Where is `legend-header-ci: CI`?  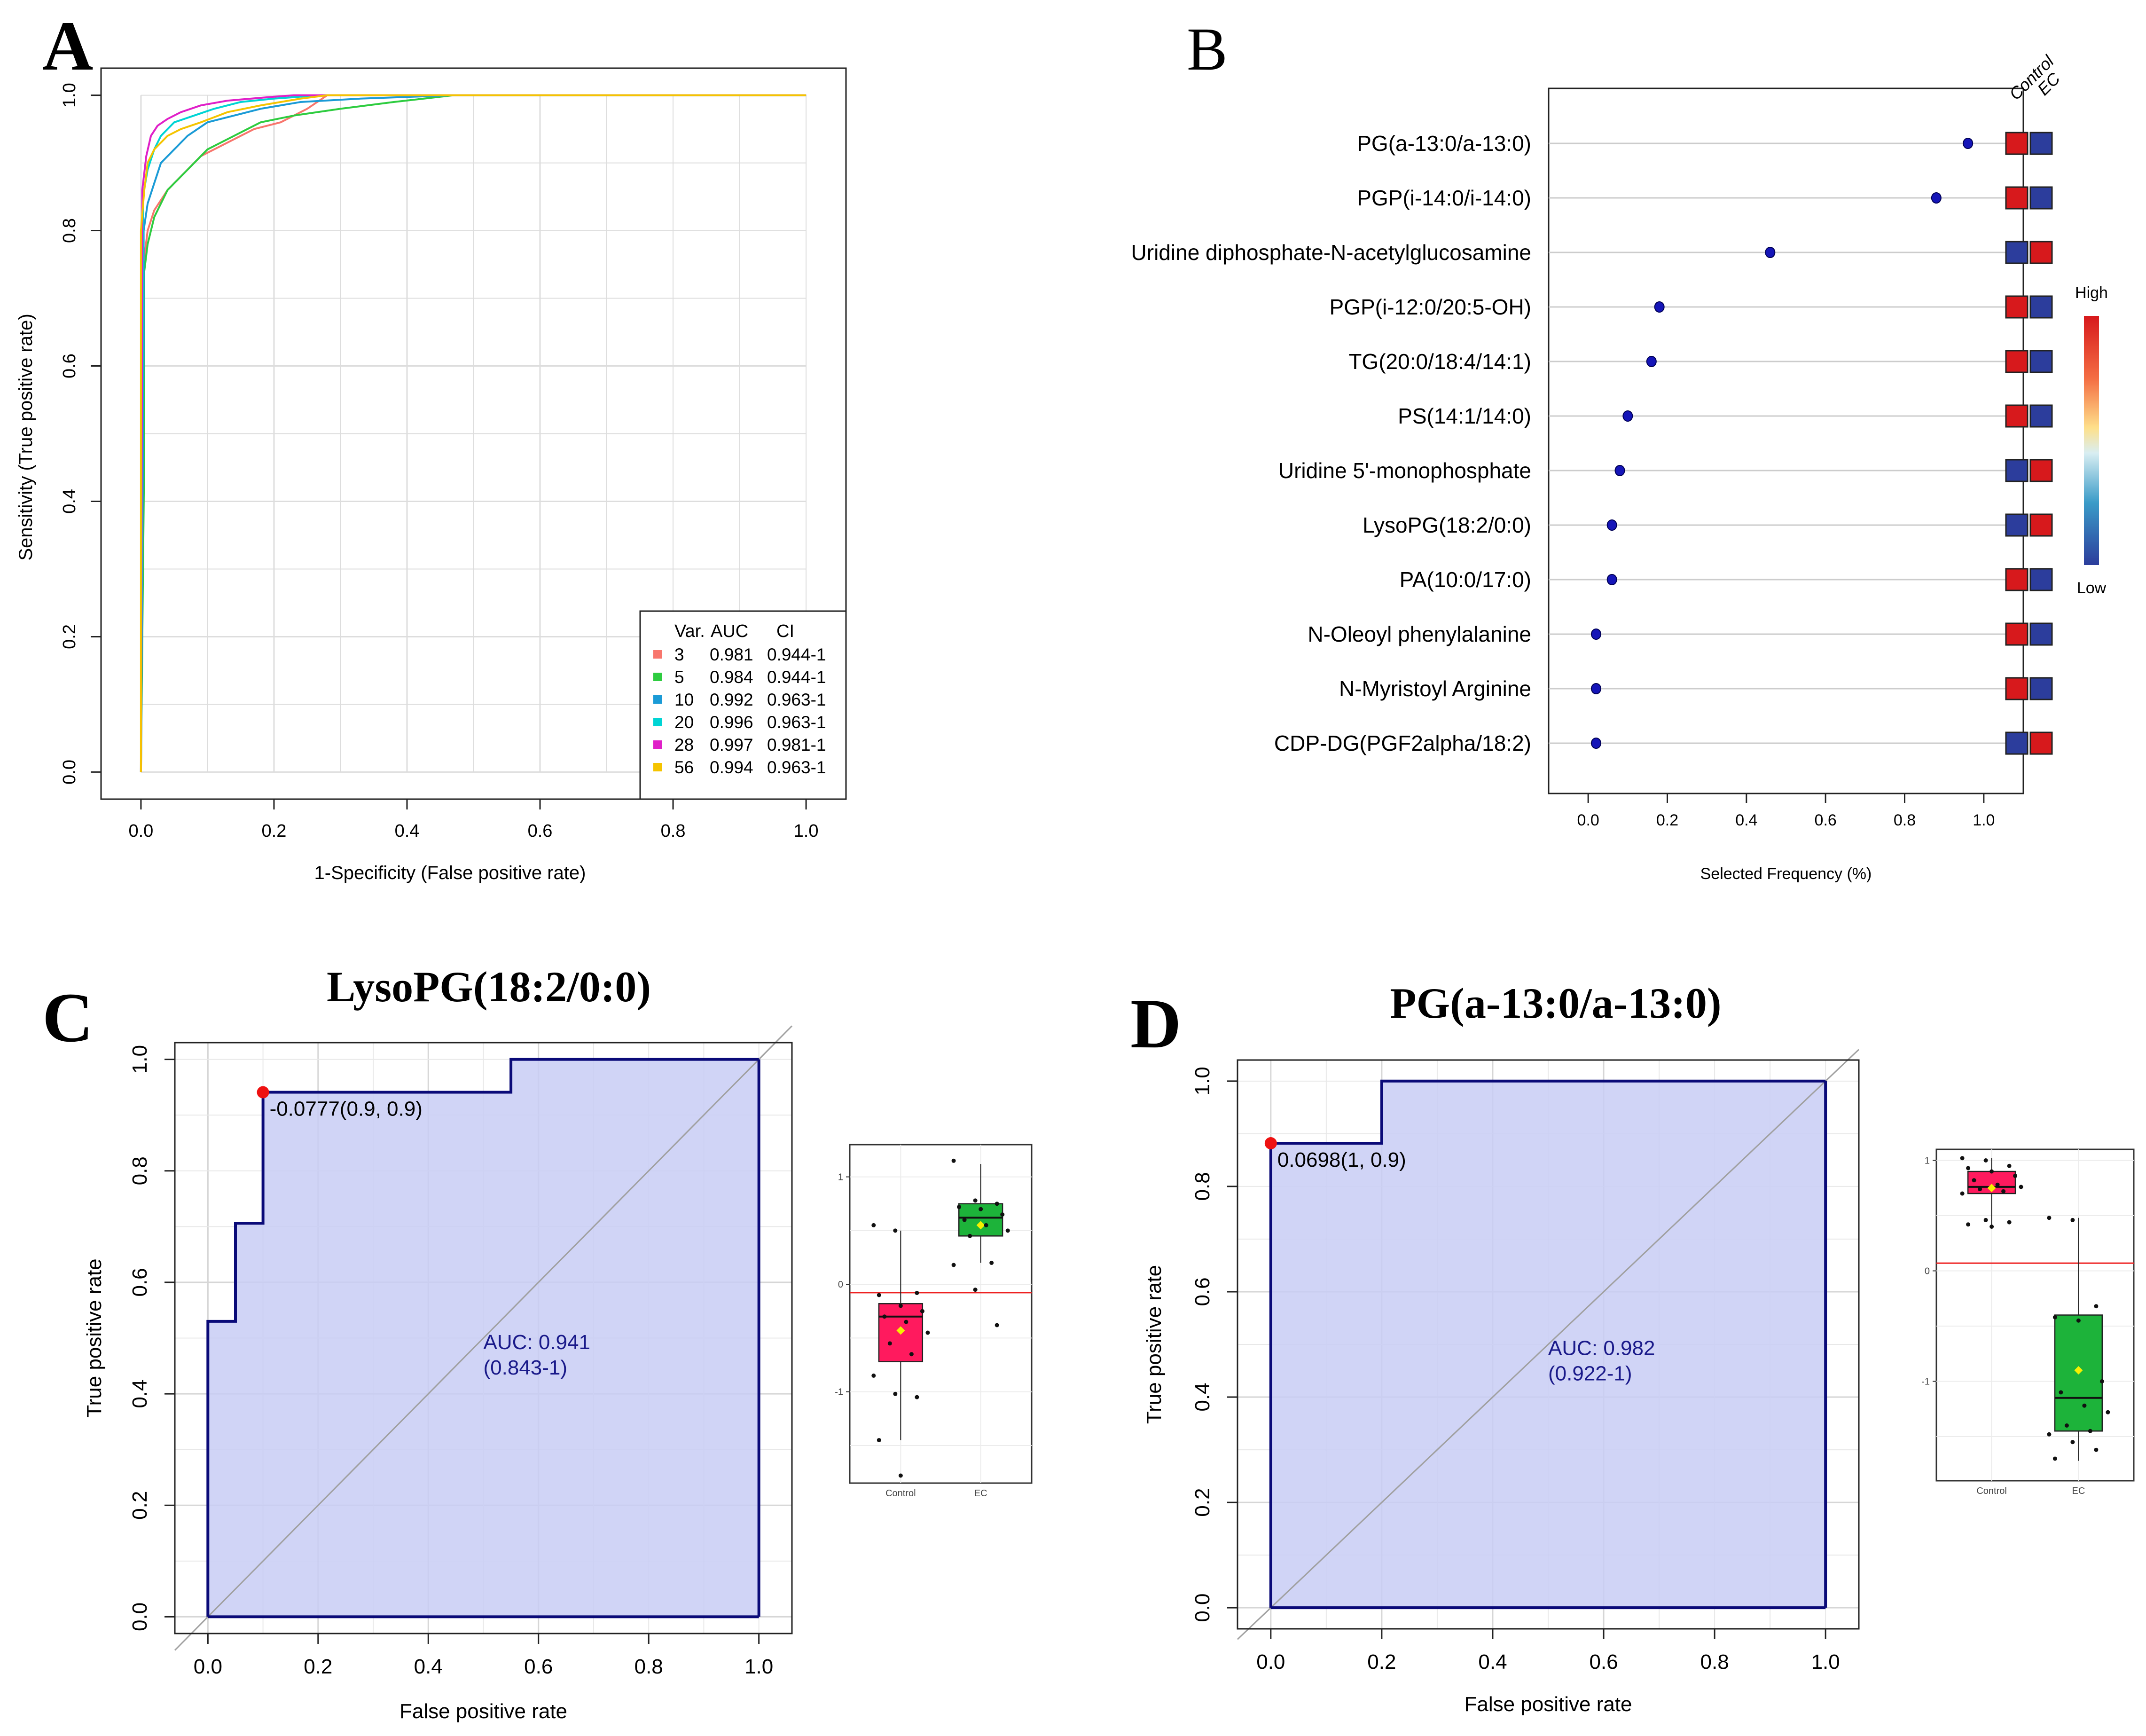 legend-header-ci: CI is located at coordinates (785, 631).